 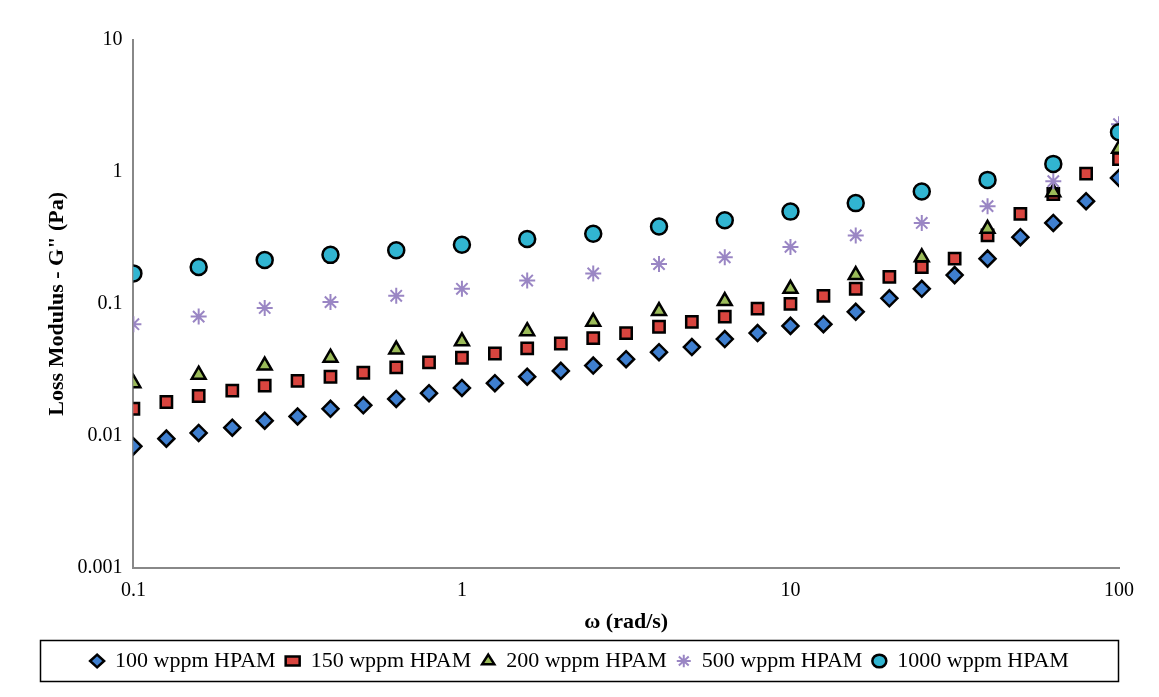 I want to click on legend-label: 500 wppm HPAM, so click(x=782, y=659).